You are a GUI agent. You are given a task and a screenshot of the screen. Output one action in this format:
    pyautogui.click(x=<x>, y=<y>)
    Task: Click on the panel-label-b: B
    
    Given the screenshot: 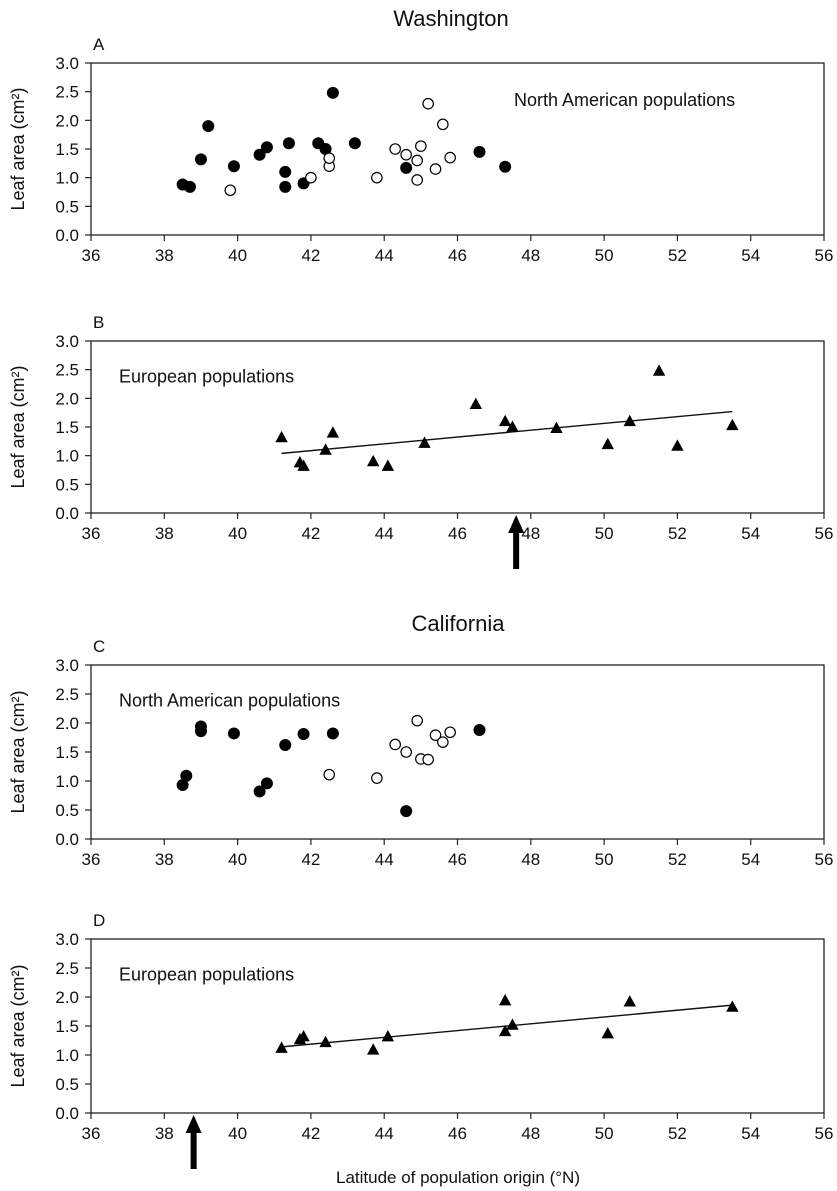 What is the action you would take?
    pyautogui.click(x=98, y=322)
    